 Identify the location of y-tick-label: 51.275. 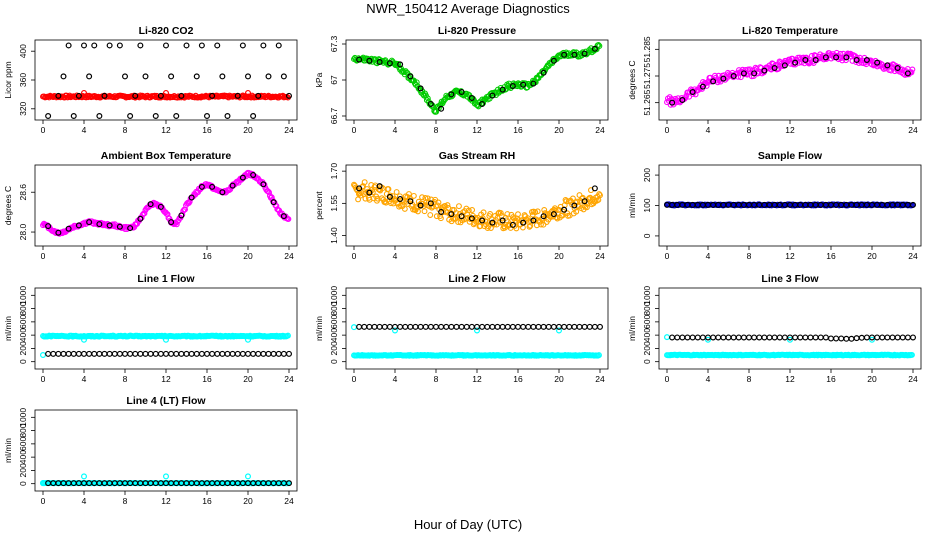
(647, 76).